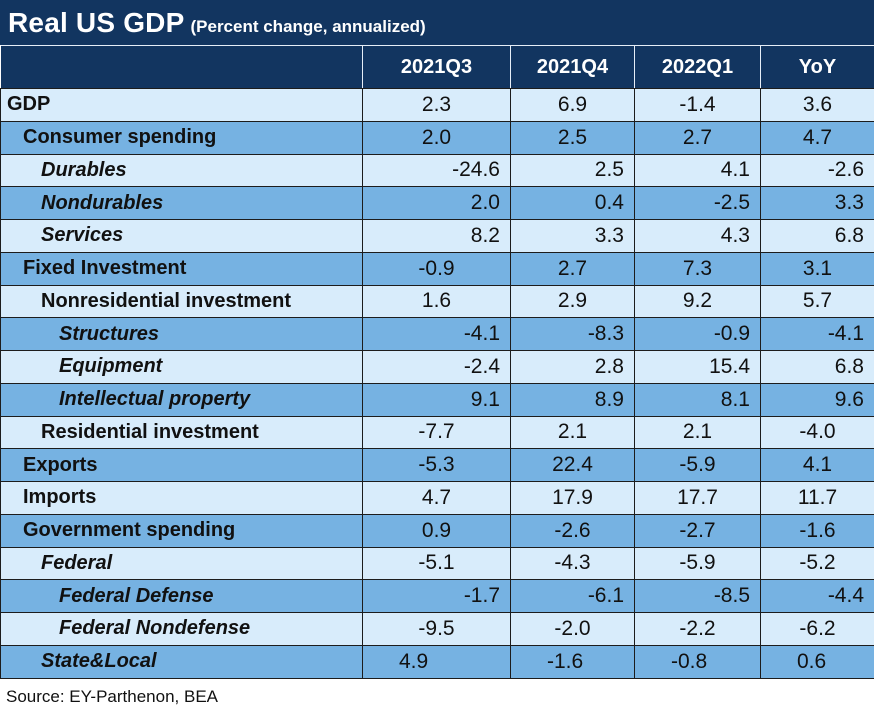  I want to click on row-label: Services, so click(181, 236).